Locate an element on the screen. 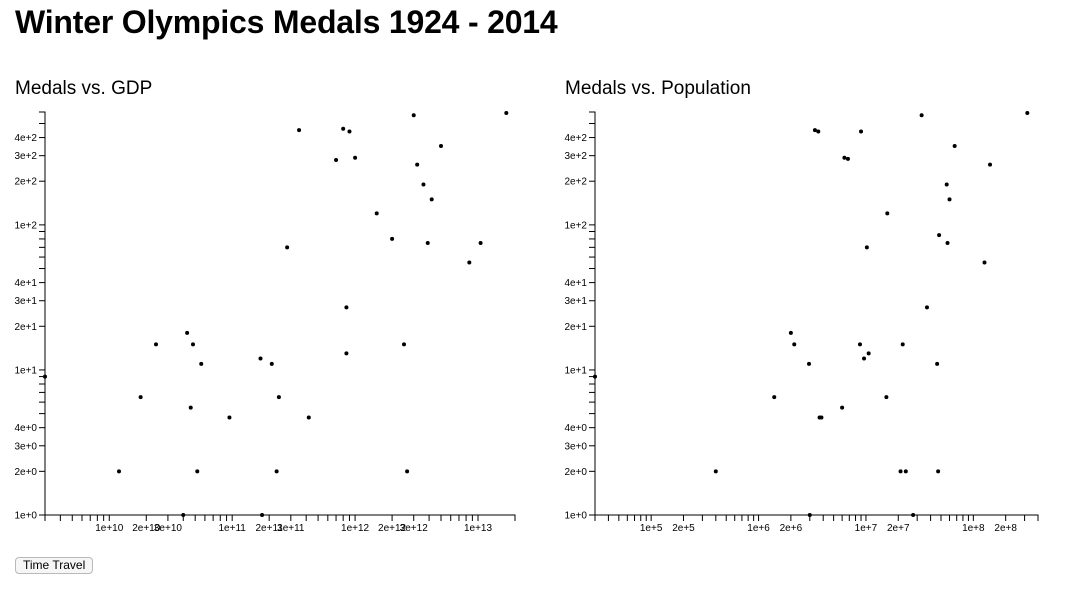 The width and height of the screenshot is (1088, 592). y-tick-label: 2e+1 is located at coordinates (575, 327).